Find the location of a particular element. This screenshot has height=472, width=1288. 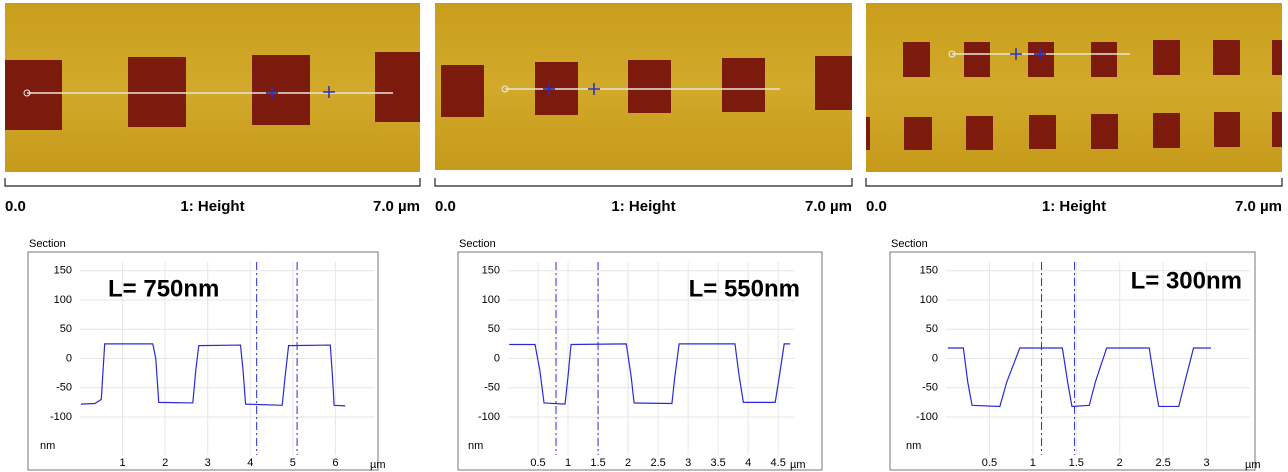

annotation: L= 300nm is located at coordinates (1186, 280).